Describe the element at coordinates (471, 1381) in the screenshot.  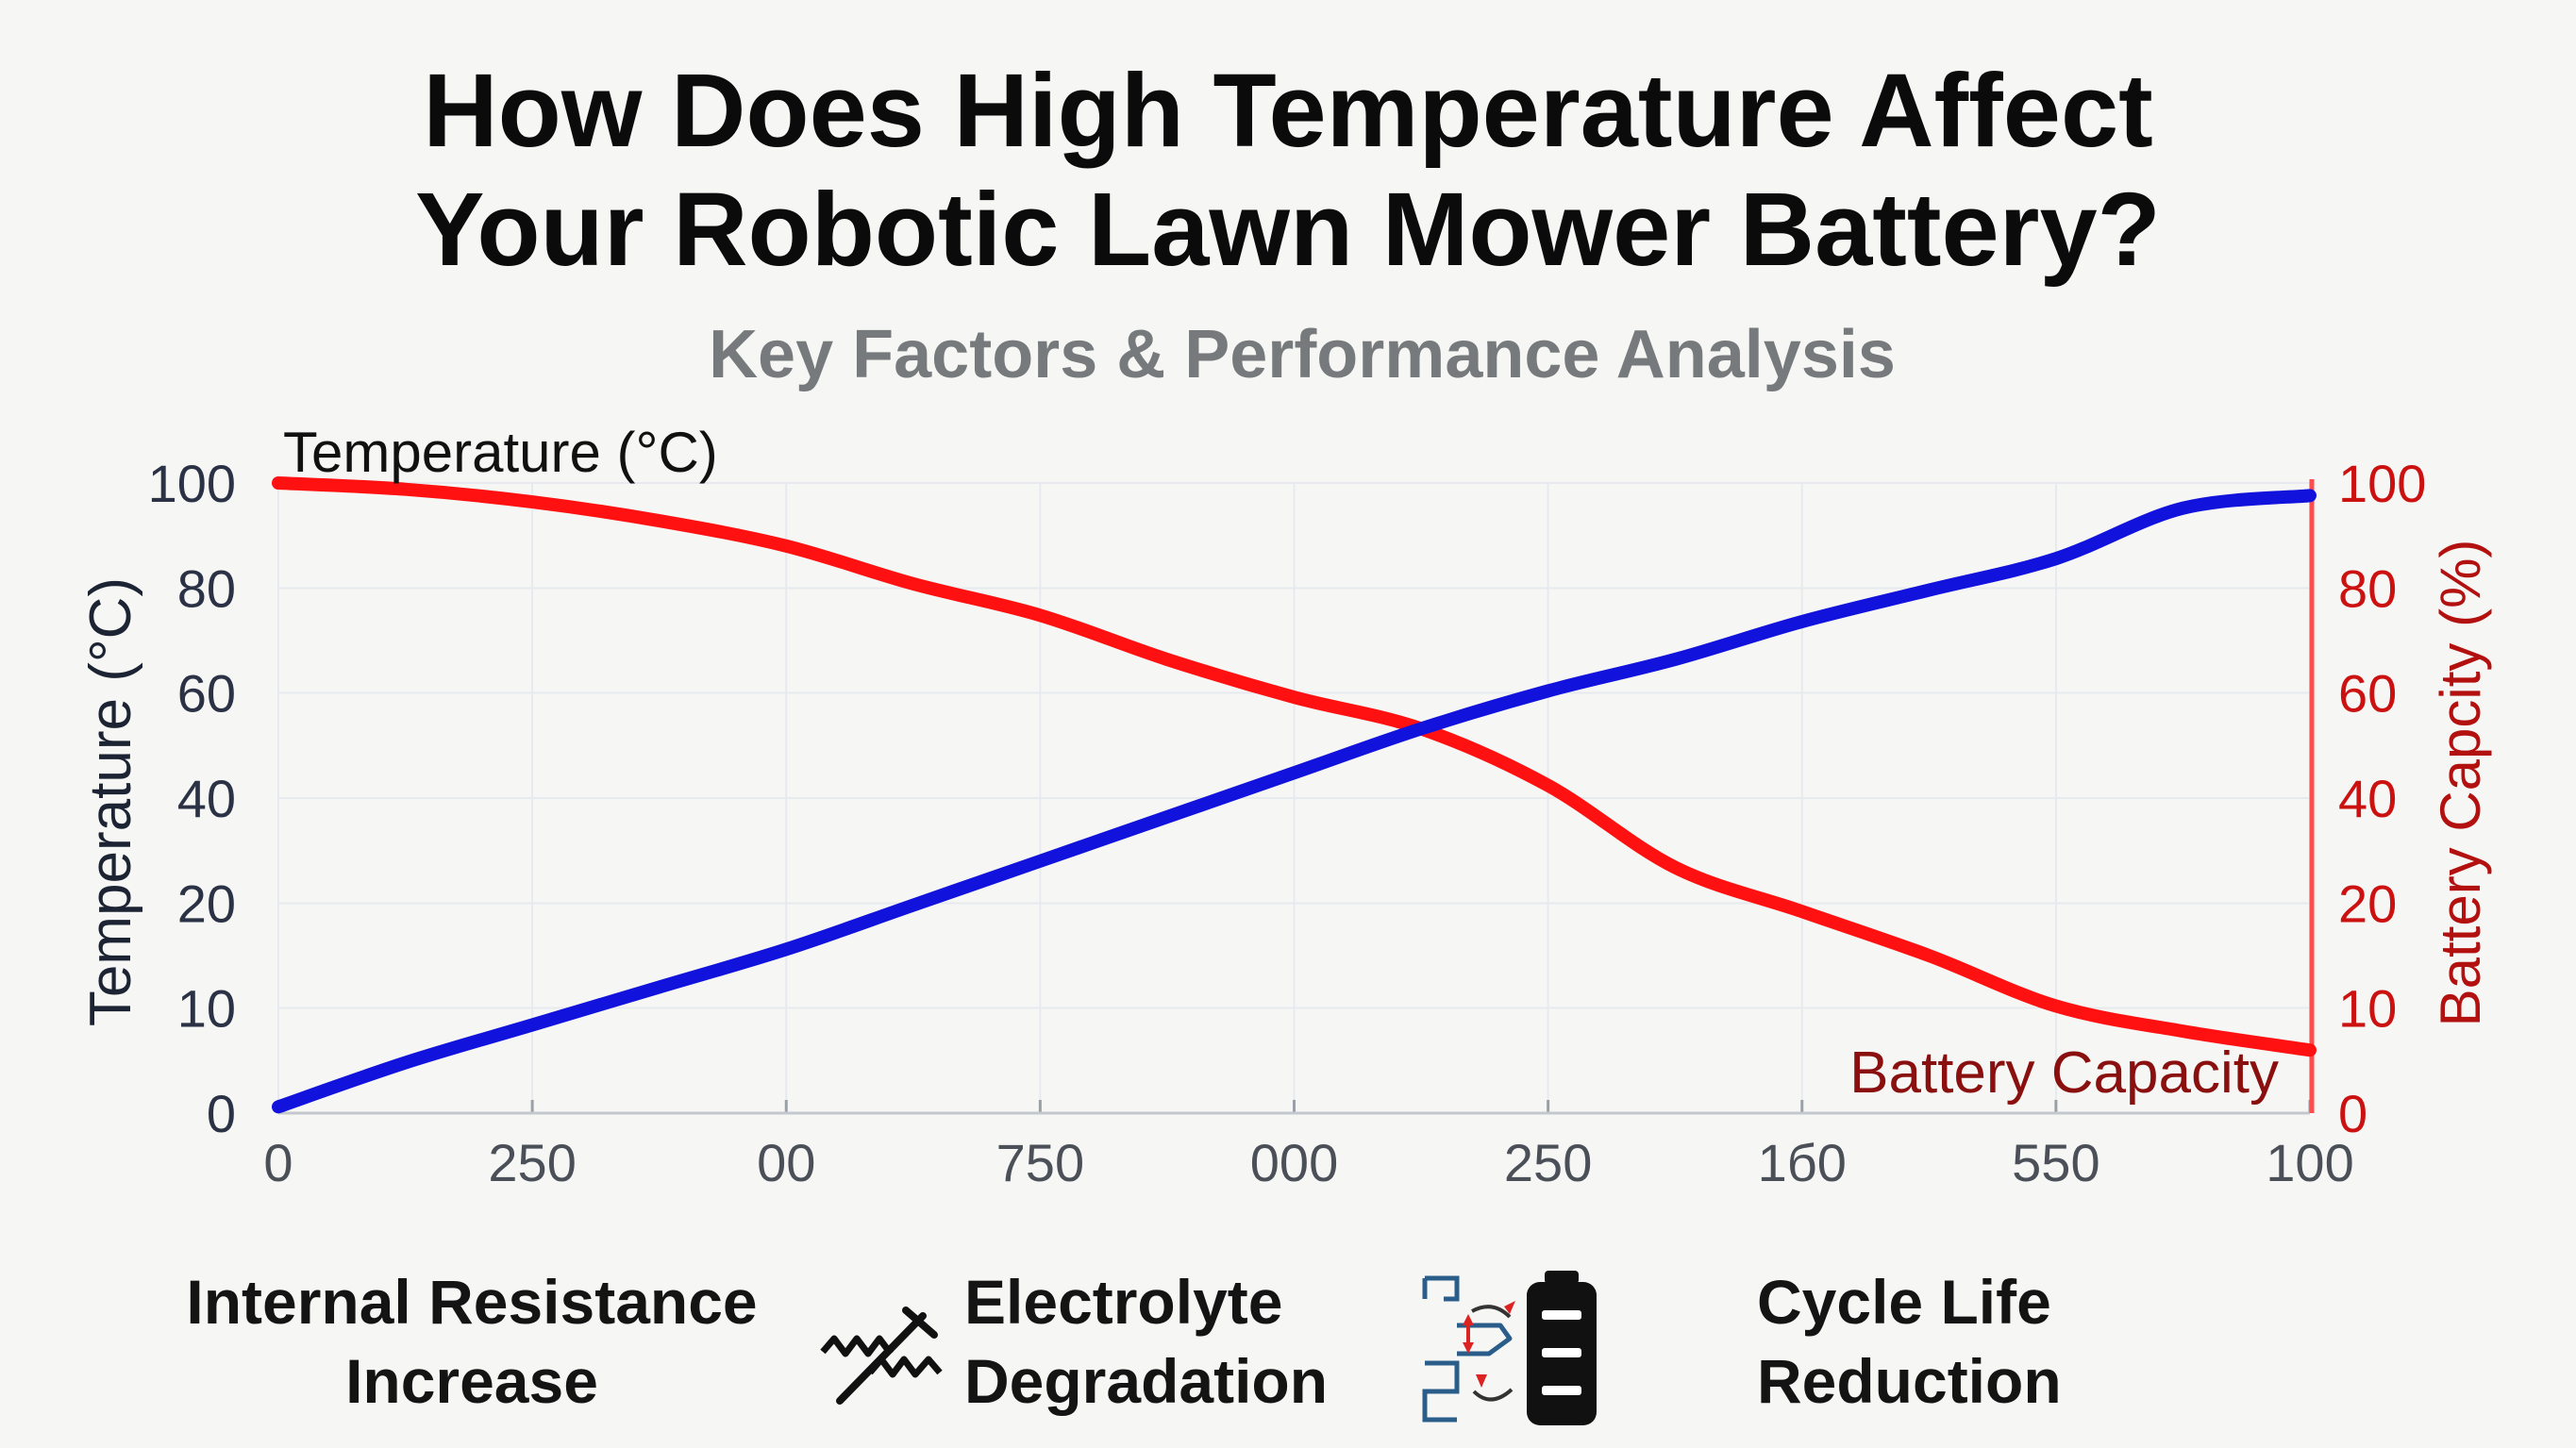
I see `factor-internal-resistance-line-2: Increase` at that location.